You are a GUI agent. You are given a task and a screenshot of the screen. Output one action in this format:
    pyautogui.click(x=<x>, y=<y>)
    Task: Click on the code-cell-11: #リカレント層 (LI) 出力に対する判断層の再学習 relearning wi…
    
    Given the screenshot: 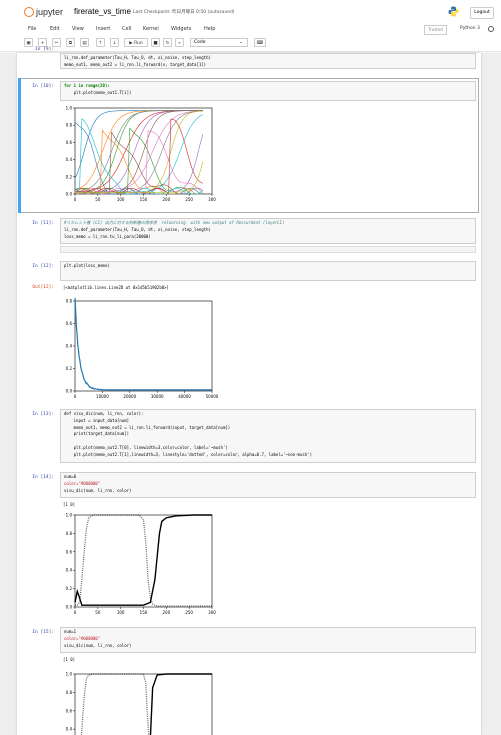 What is the action you would take?
    pyautogui.click(x=268, y=231)
    